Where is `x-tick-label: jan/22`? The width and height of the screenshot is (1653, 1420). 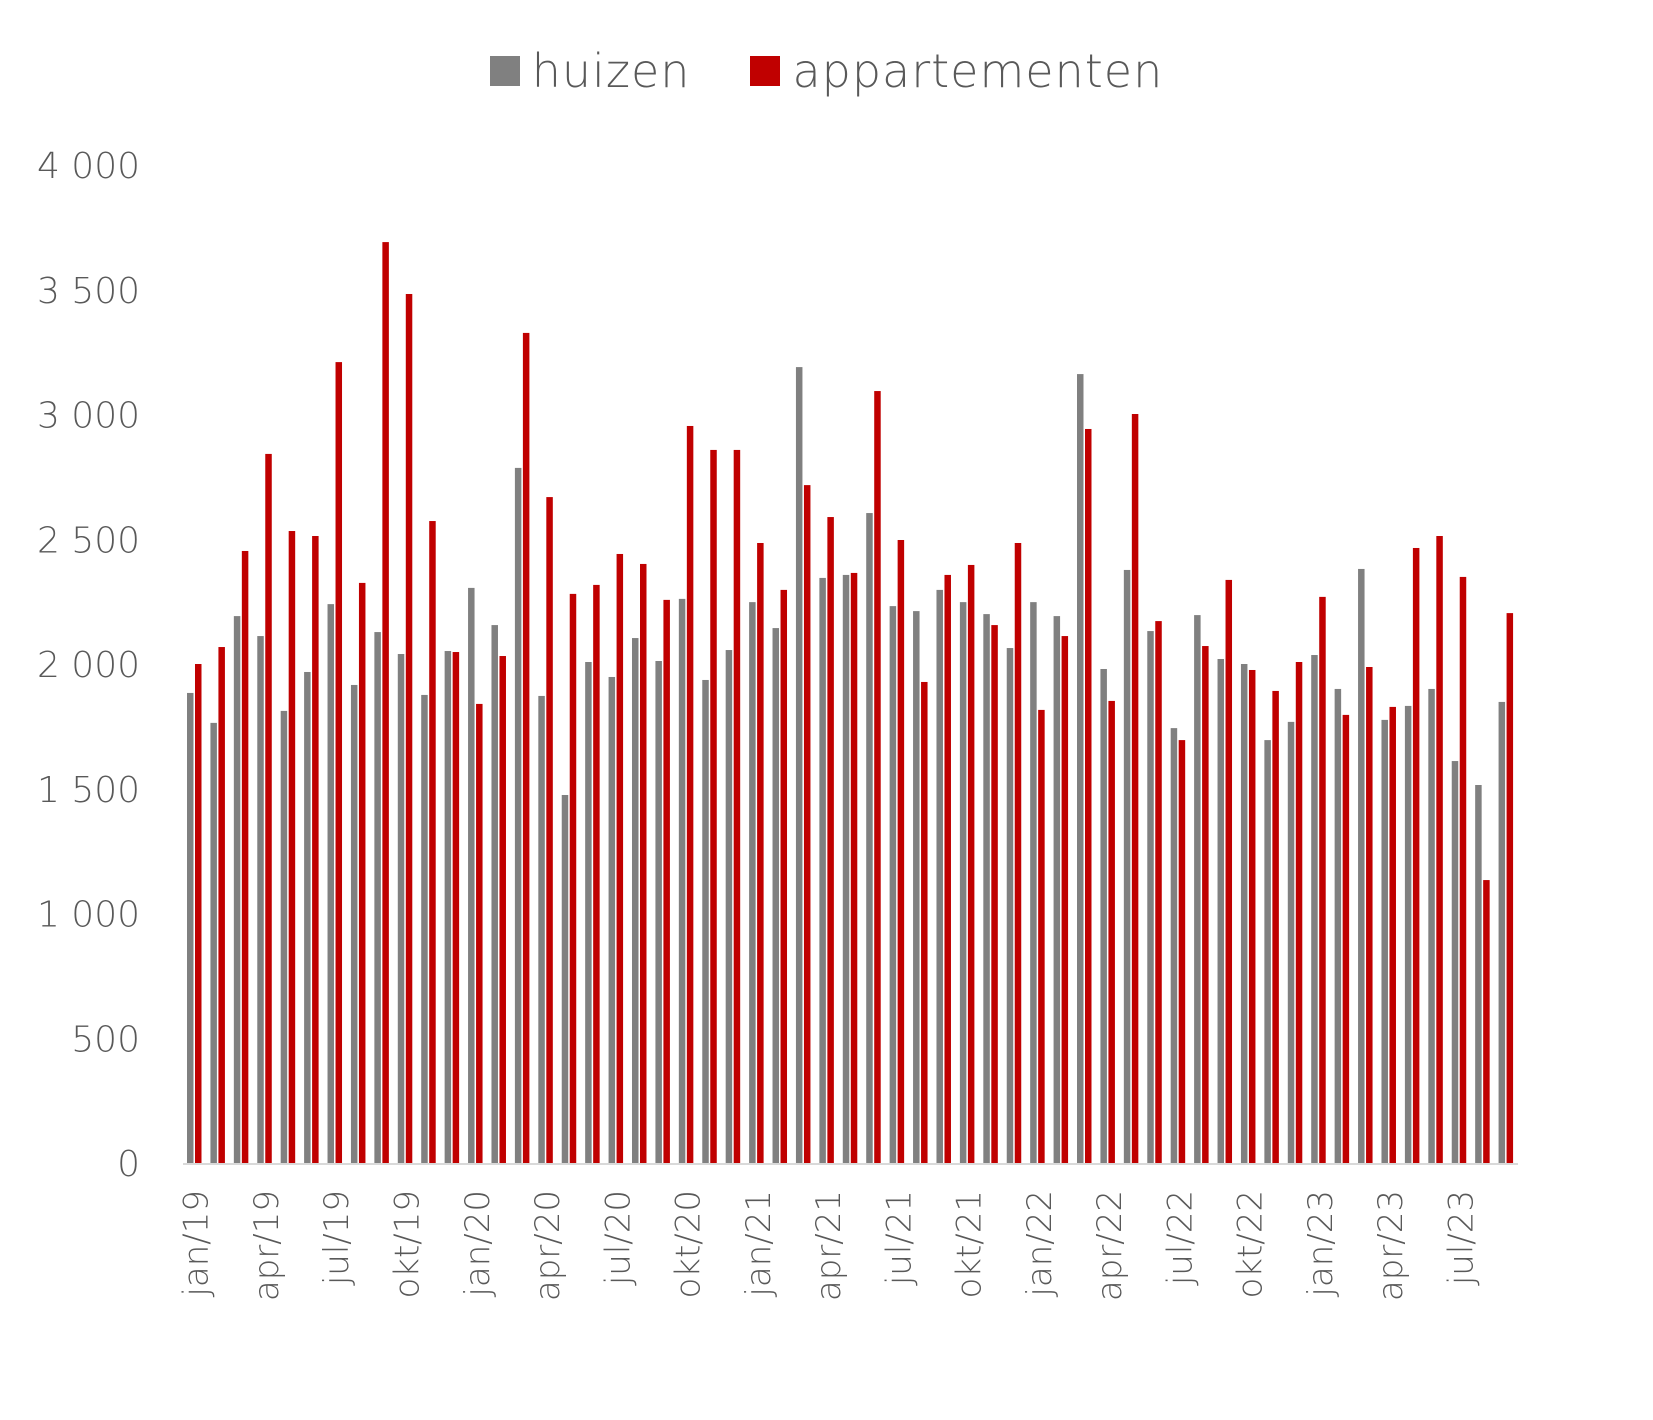
x-tick-label: jan/22 is located at coordinates (1040, 1244).